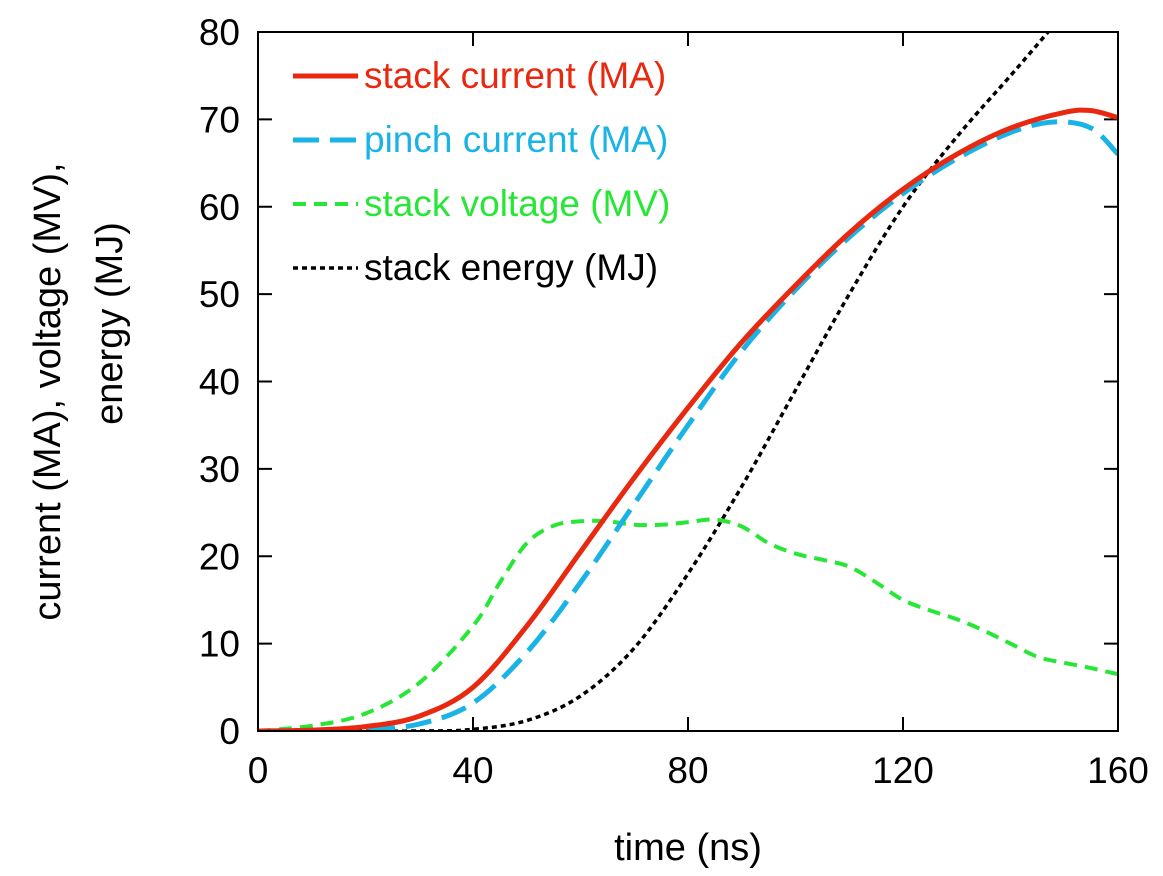  What do you see at coordinates (515, 75) in the screenshot?
I see `legend-label-stack-current: stack current (MA)` at bounding box center [515, 75].